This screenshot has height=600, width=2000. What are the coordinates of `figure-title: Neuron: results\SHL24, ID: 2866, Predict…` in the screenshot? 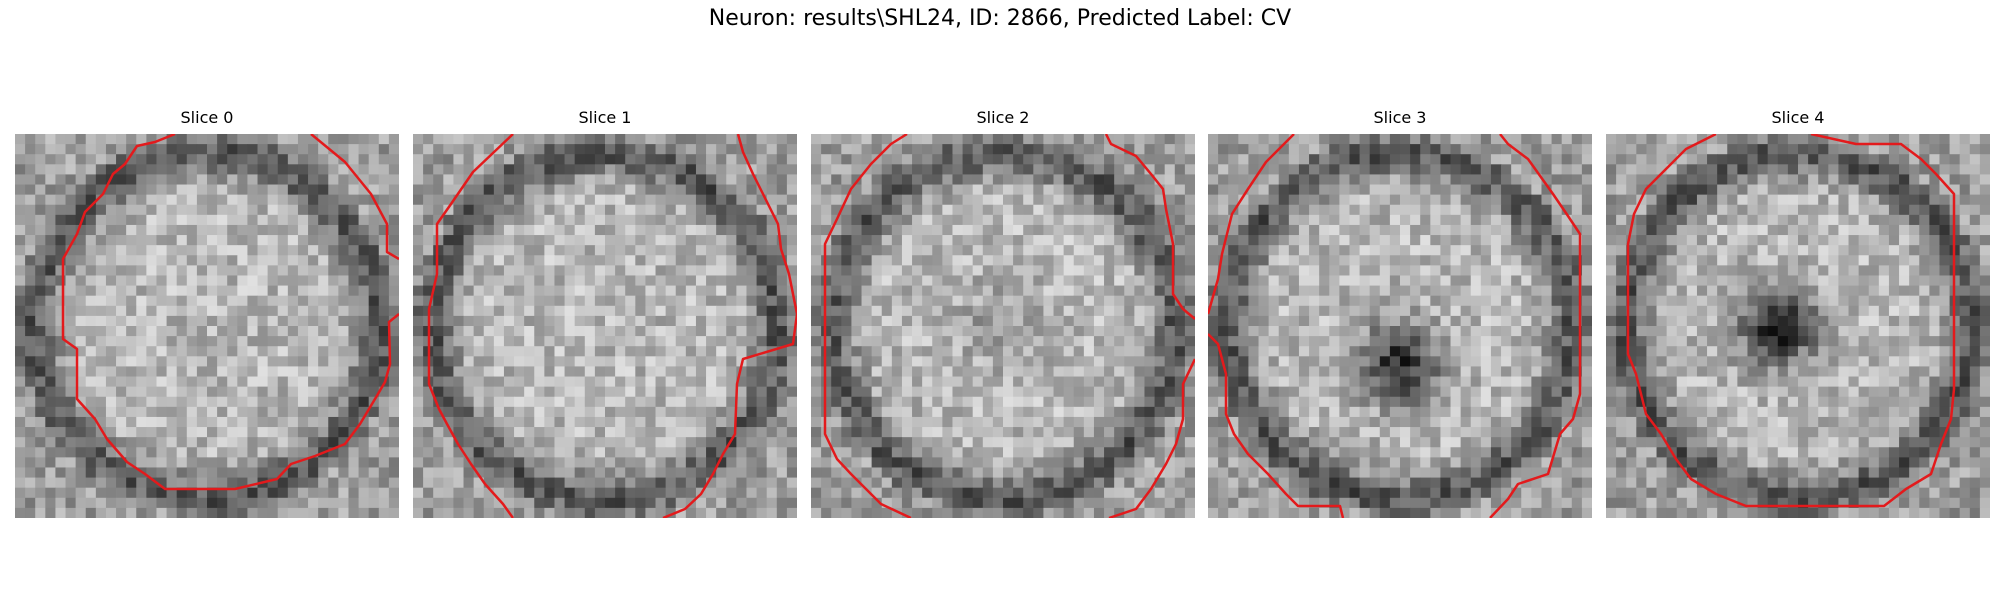 It's located at (1000, 18).